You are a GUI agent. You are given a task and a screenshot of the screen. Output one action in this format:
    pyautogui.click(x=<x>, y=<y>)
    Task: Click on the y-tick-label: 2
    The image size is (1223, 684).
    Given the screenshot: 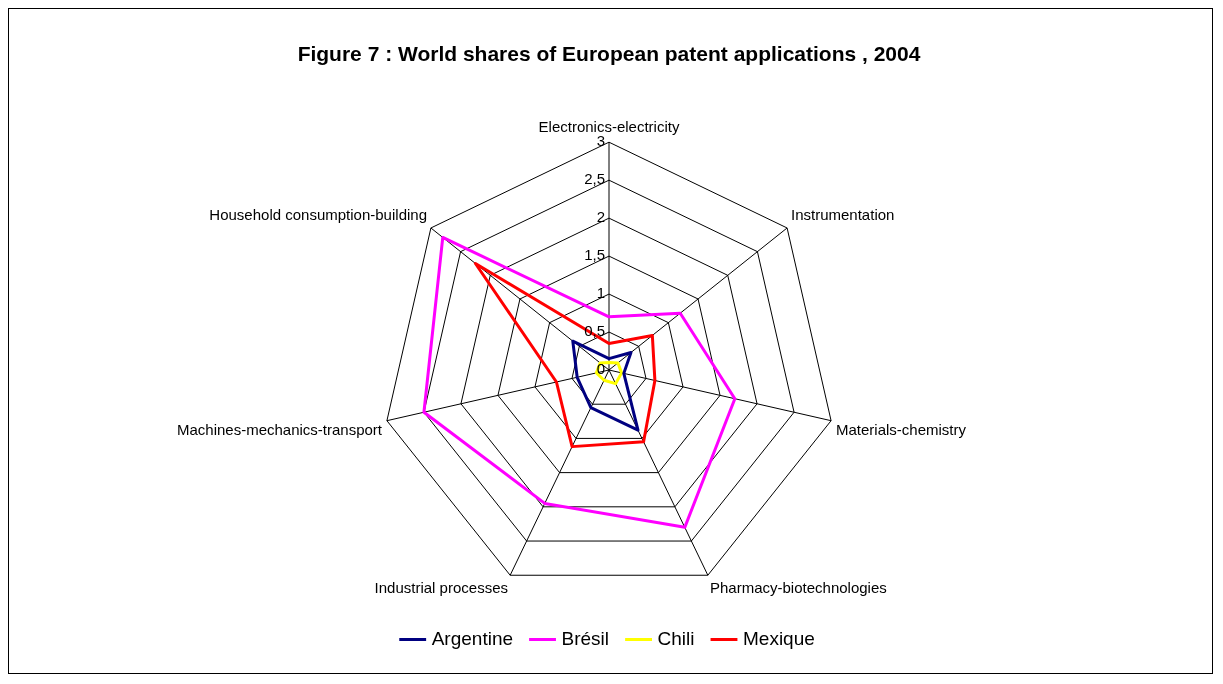 What is the action you would take?
    pyautogui.click(x=600, y=217)
    